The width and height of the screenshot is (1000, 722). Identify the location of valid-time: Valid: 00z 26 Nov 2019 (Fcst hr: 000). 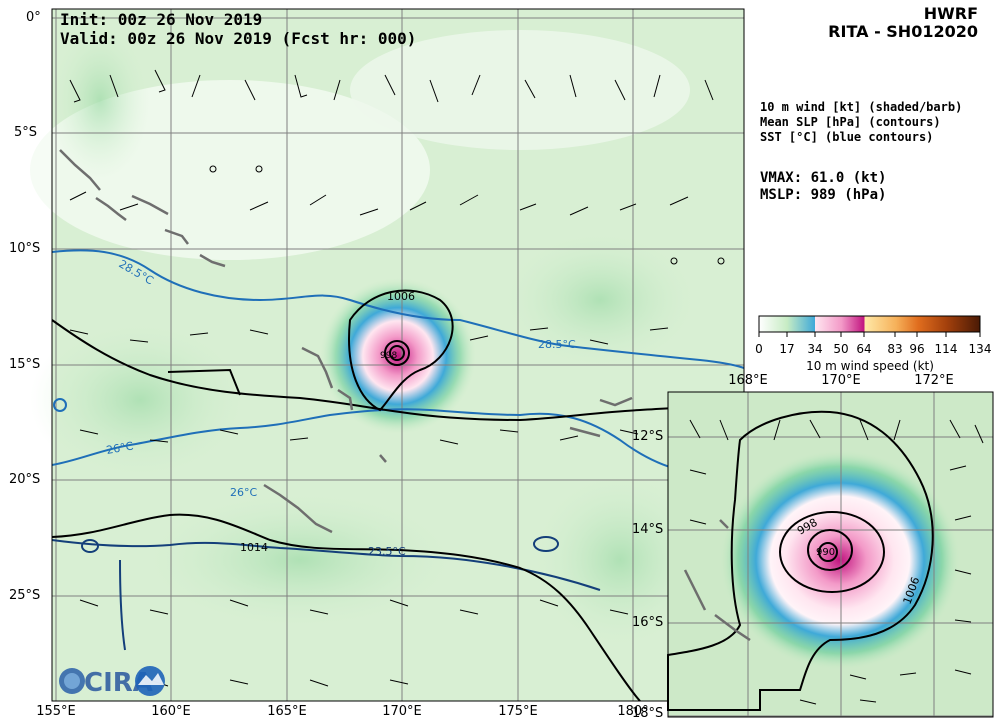
(238, 38).